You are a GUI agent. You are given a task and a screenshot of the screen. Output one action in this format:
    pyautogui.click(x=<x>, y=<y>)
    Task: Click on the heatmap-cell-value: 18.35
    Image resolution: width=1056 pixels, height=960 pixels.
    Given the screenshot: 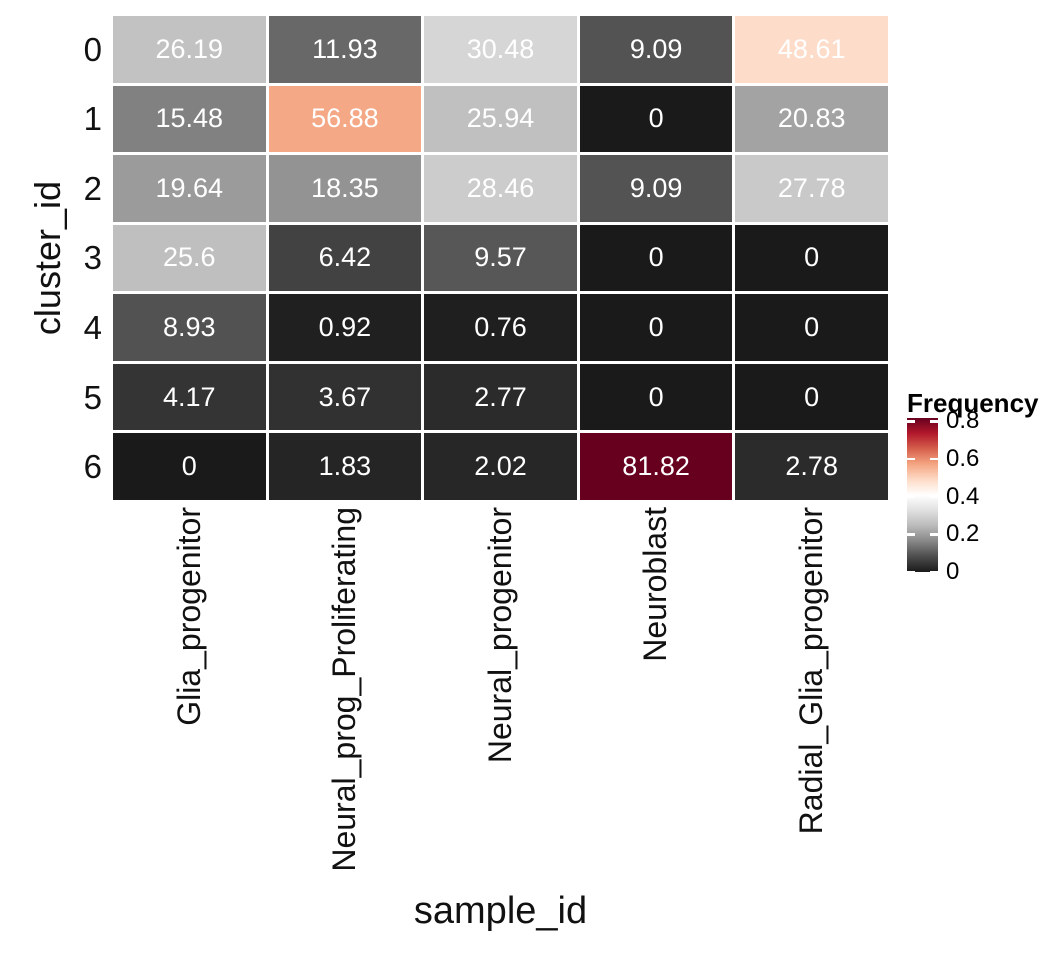 What is the action you would take?
    pyautogui.click(x=345, y=187)
    